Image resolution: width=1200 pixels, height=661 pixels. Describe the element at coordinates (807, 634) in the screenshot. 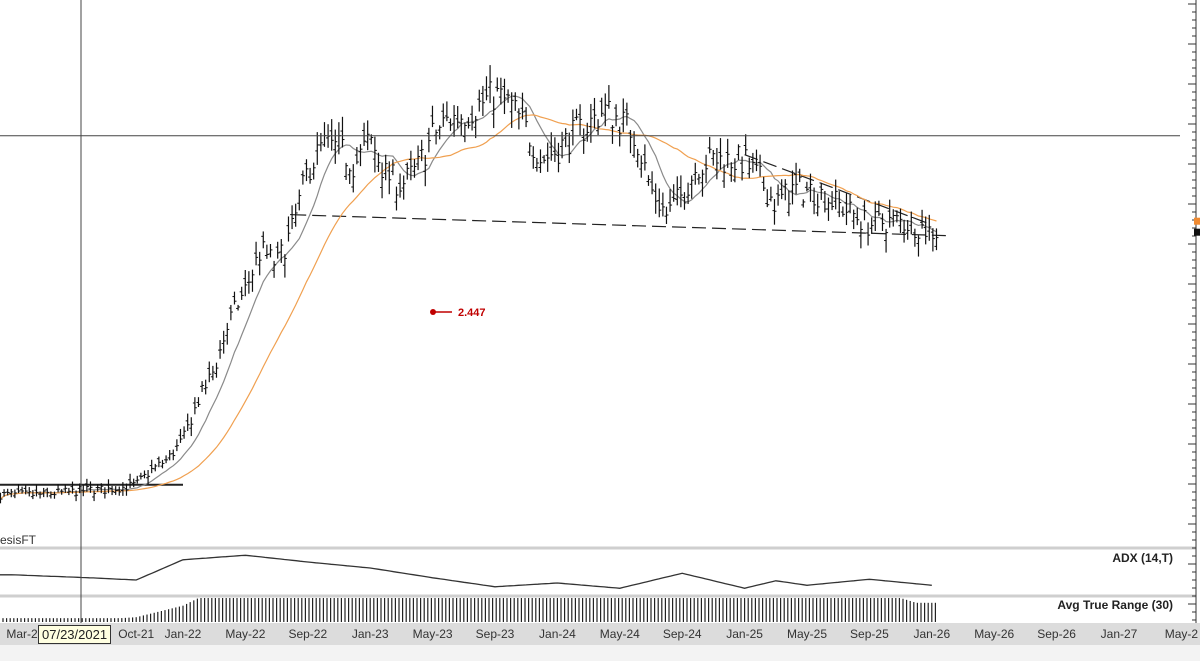

I see `x-tick-label: May-25` at that location.